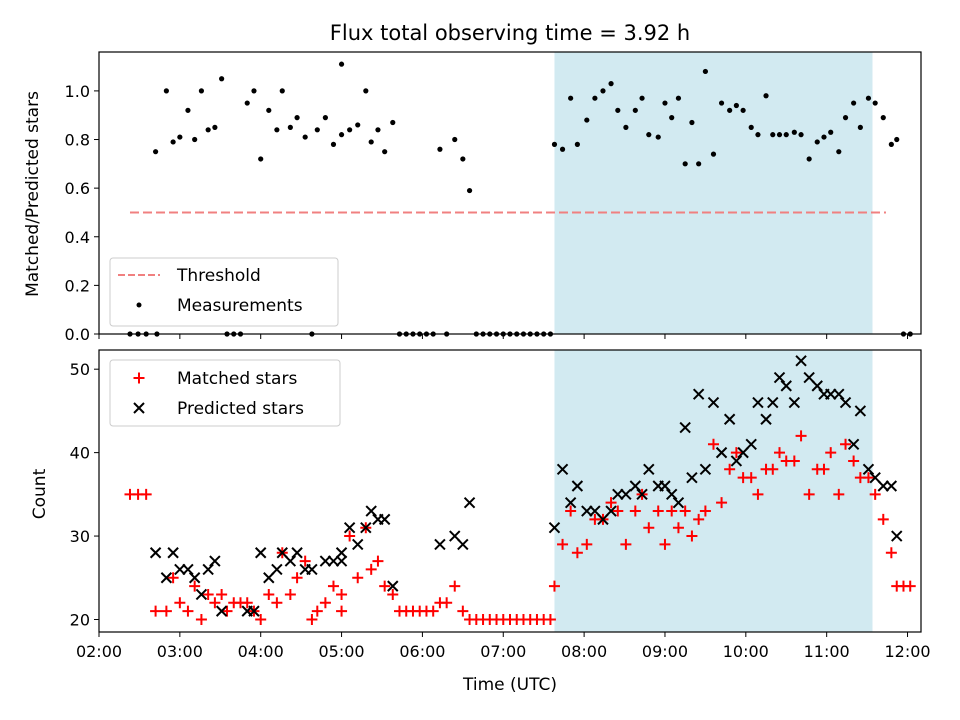  Describe the element at coordinates (80, 536) in the screenshot. I see `y-tick-label: 30` at that location.